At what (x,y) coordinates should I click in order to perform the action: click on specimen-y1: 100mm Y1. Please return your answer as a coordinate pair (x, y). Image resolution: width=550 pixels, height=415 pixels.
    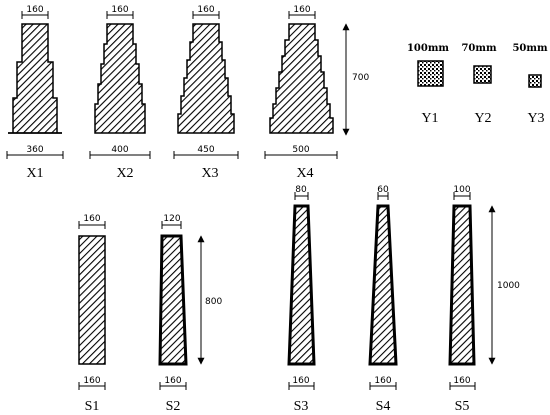
    Looking at the image, I should click on (428, 84).